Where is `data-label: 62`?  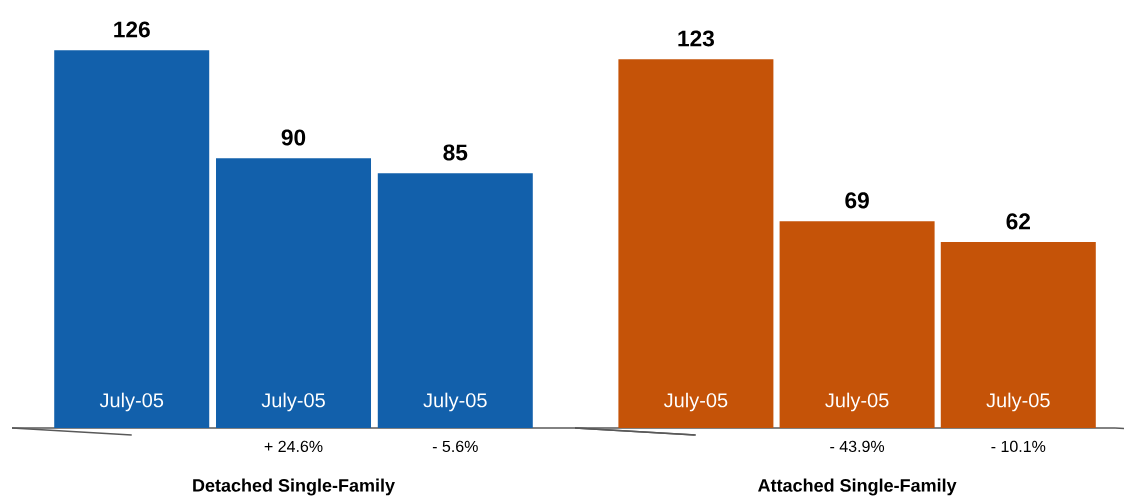 data-label: 62 is located at coordinates (1018, 221).